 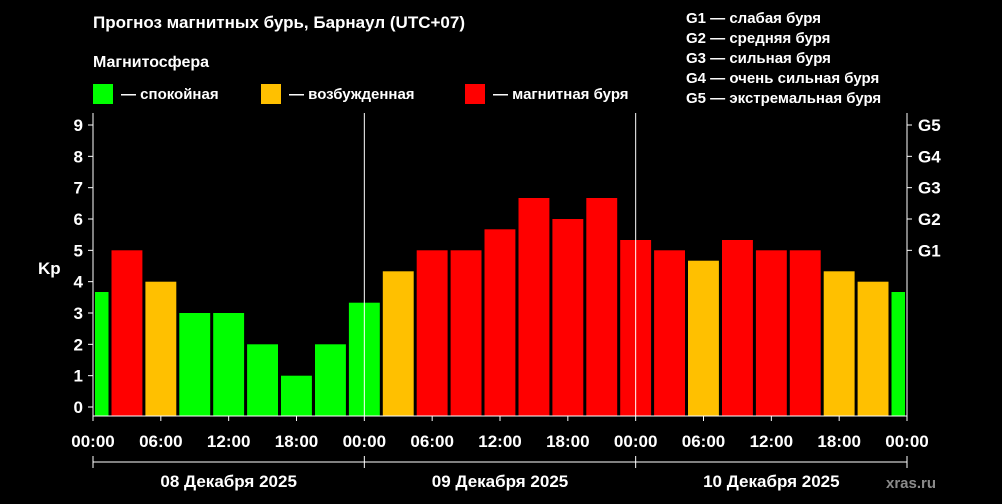 What do you see at coordinates (911, 483) in the screenshot?
I see `watermark: xras.ru` at bounding box center [911, 483].